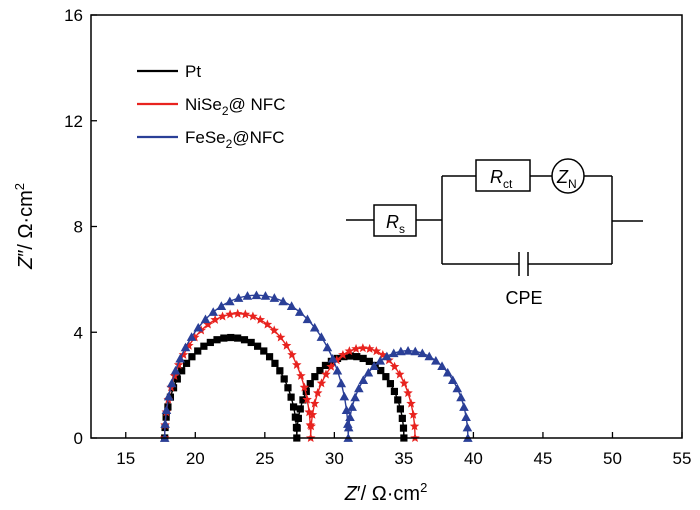 The image size is (700, 510). Describe the element at coordinates (258, 137) in the screenshot. I see `legend-label-tail: @NFC` at that location.